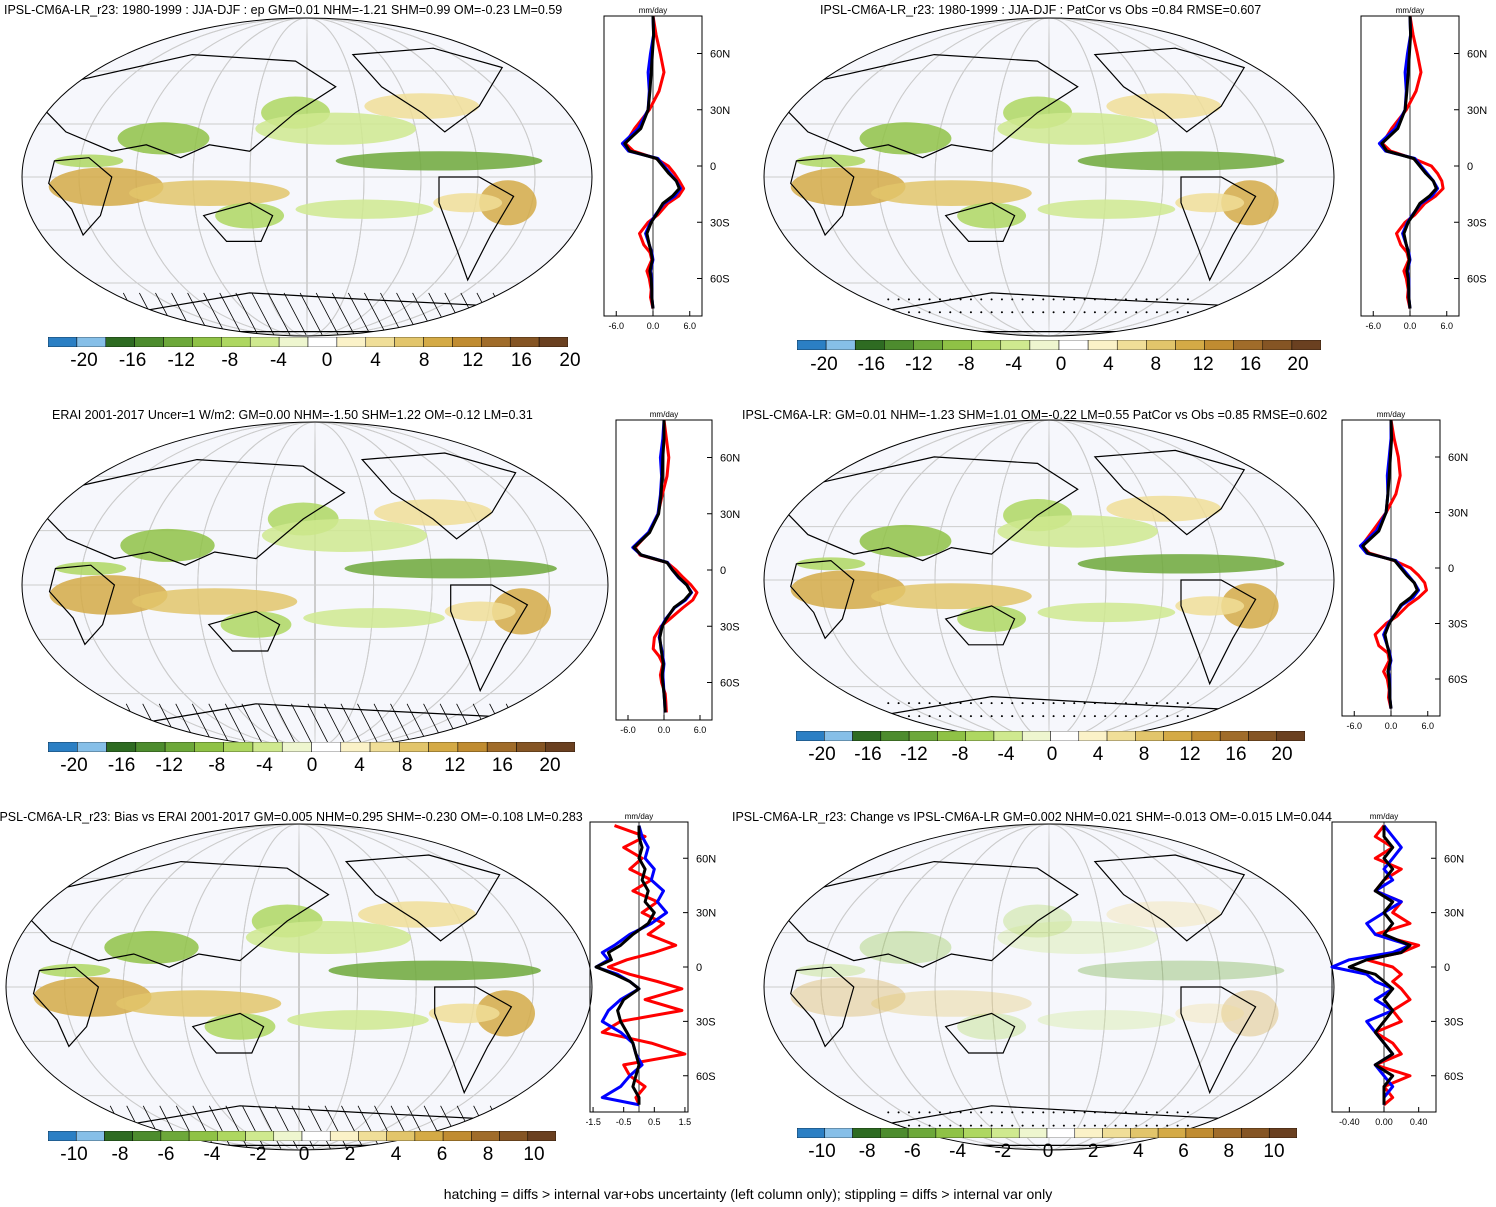  What do you see at coordinates (1384, 1122) in the screenshot?
I see `x-tick-label: 0.00` at bounding box center [1384, 1122].